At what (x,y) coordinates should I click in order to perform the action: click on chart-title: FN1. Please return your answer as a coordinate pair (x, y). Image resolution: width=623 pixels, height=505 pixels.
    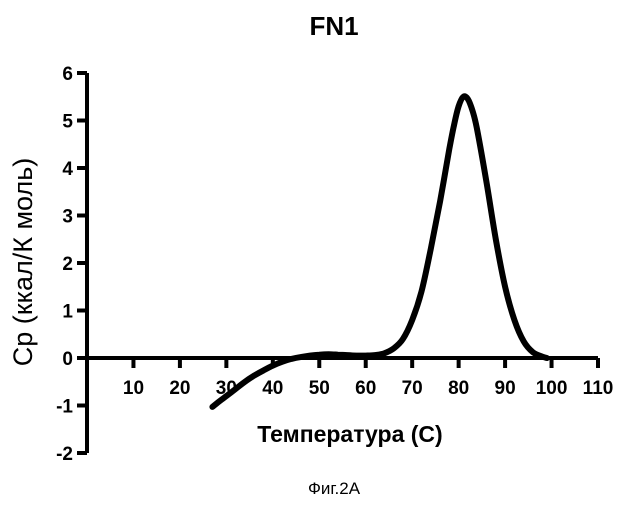
    Looking at the image, I should click on (333, 26).